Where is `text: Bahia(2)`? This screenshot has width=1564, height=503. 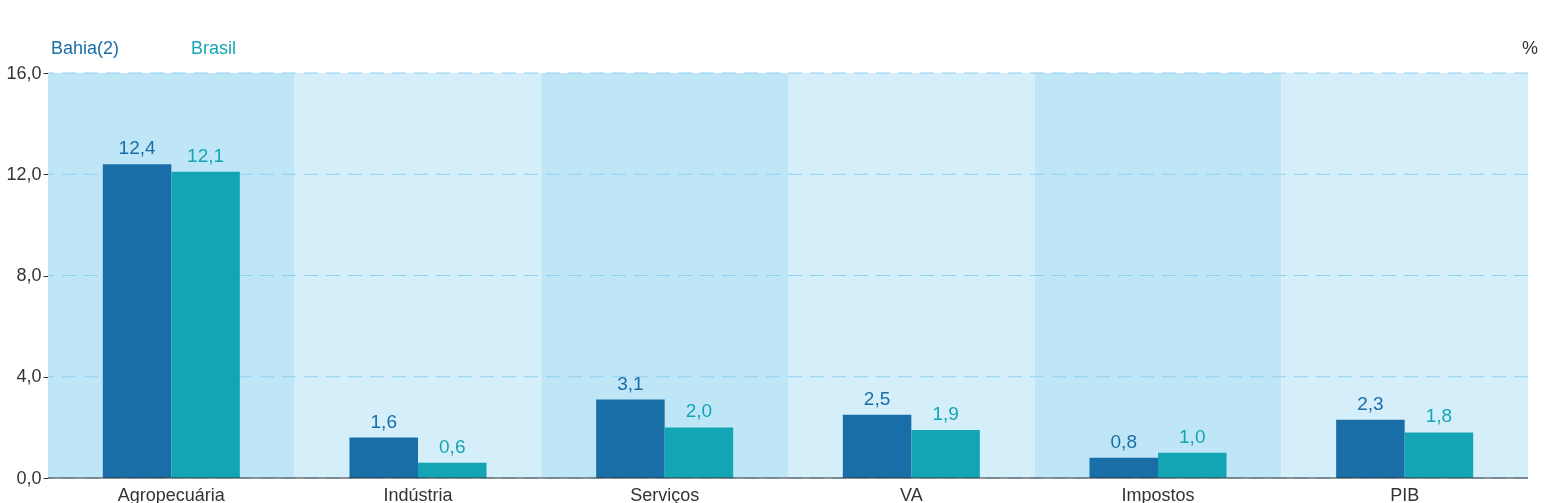
text: Bahia(2) is located at coordinates (85, 48).